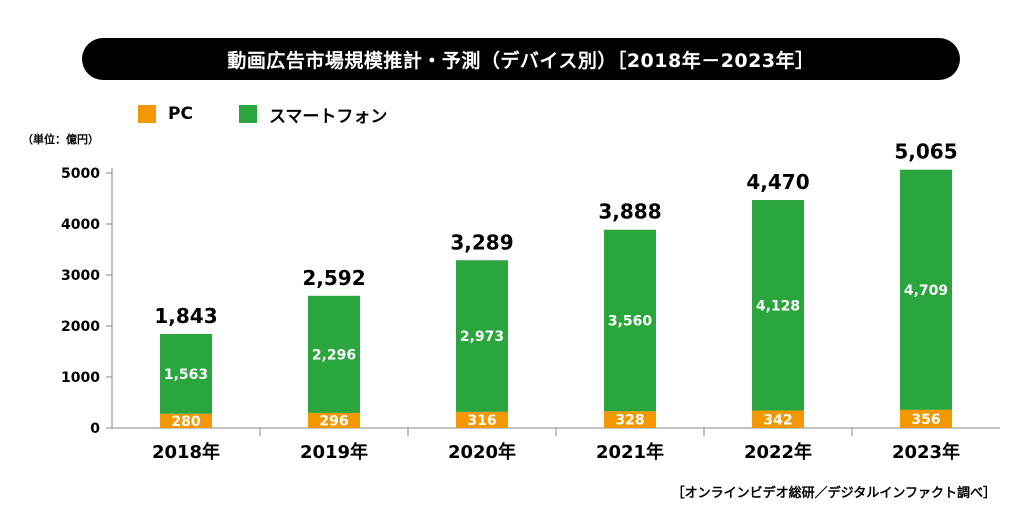 The width and height of the screenshot is (1024, 518). I want to click on data-label-pc: 316, so click(481, 421).